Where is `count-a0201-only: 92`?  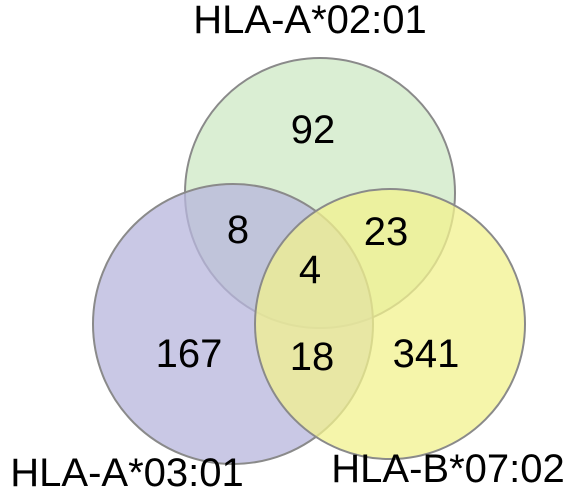 count-a0201-only: 92 is located at coordinates (313, 130).